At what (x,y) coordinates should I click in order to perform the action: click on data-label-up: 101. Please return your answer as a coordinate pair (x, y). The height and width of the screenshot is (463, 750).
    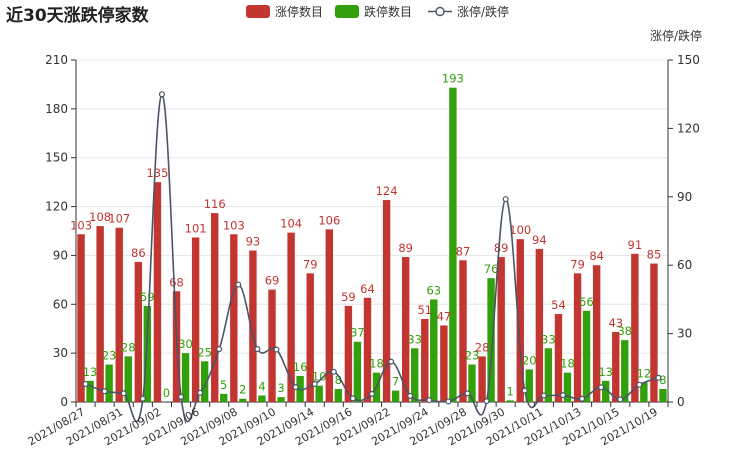
    Looking at the image, I should click on (196, 229).